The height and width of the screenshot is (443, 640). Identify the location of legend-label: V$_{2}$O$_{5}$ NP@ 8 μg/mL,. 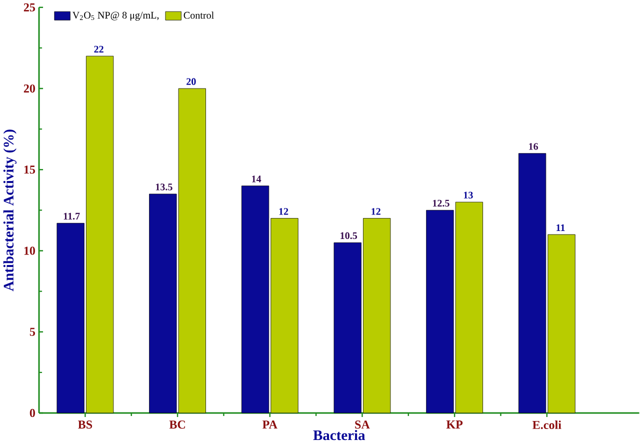
(115, 16).